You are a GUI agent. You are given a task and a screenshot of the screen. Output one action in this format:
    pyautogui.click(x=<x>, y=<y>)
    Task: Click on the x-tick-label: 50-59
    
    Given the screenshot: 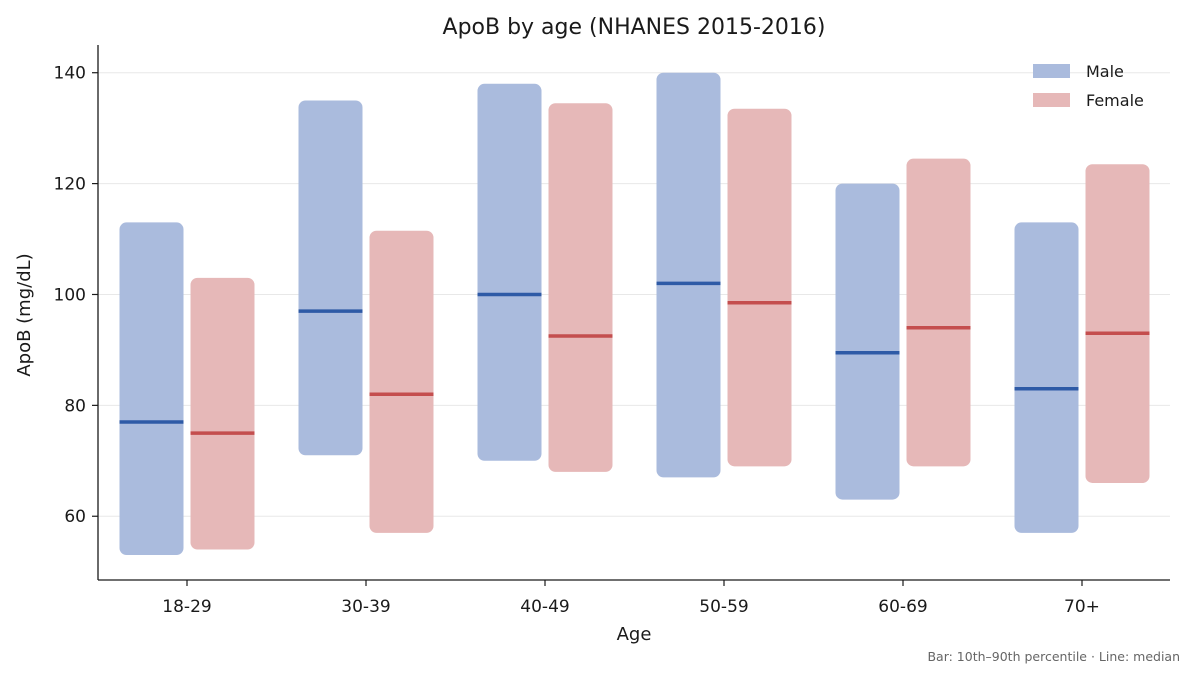 What is the action you would take?
    pyautogui.click(x=723, y=607)
    